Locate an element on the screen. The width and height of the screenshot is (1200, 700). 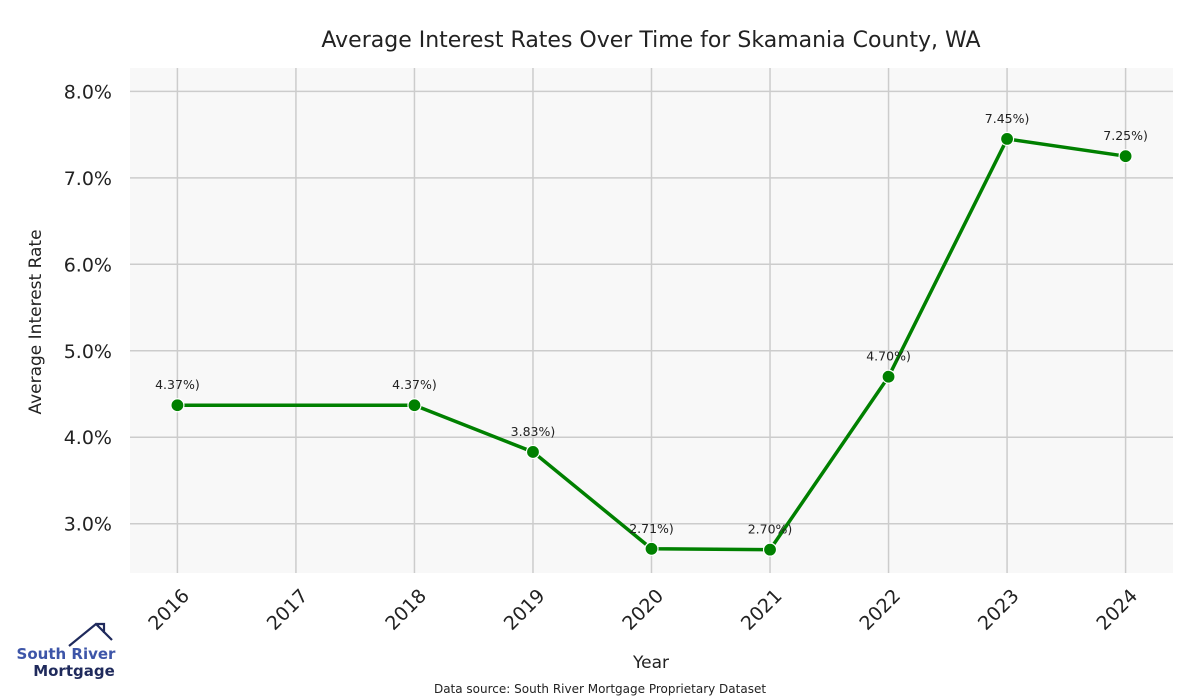
y-tick-label: 5.0% is located at coordinates (88, 352).